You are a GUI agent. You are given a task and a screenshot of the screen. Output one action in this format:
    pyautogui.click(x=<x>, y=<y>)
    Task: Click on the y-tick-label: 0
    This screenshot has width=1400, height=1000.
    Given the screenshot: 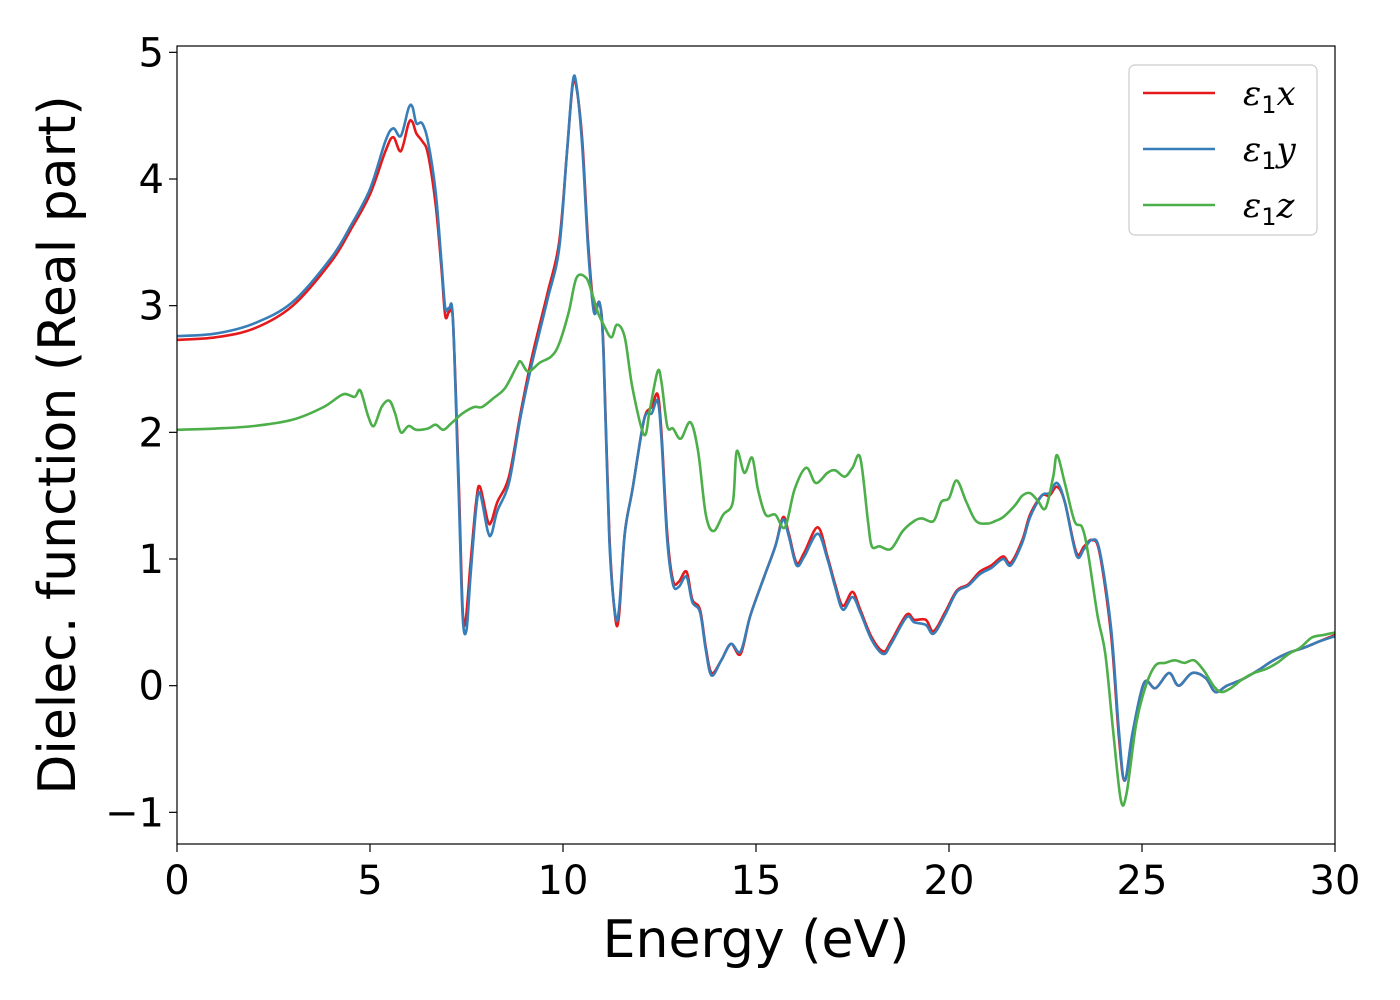 What is the action you would take?
    pyautogui.click(x=151, y=687)
    